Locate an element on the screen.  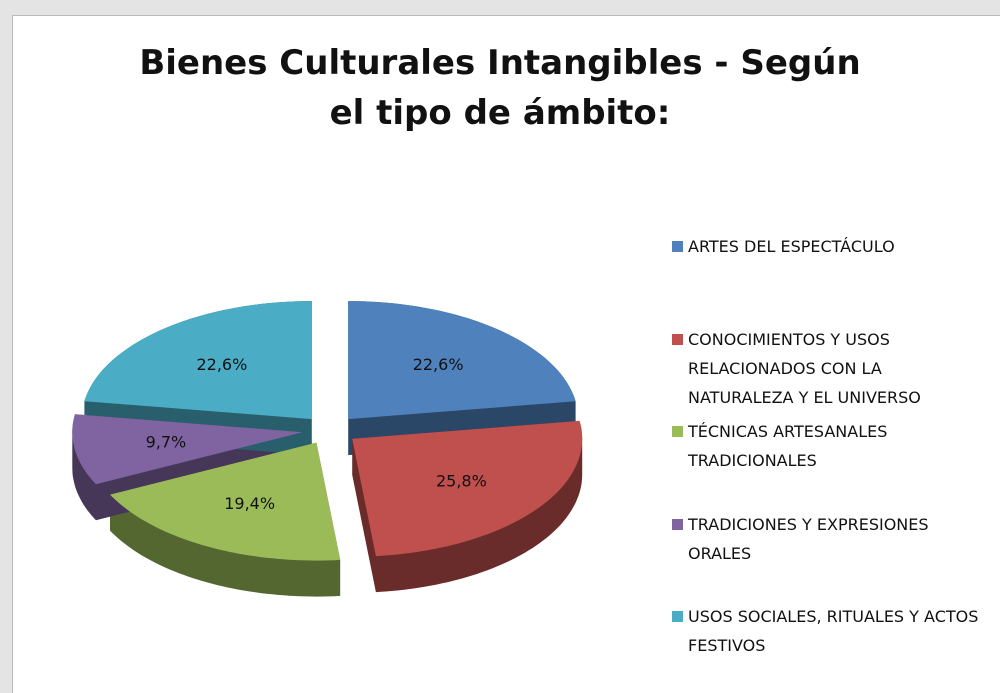
legend-item: ARTES DEL ESPECTÁCULO is located at coordinates (829, 246).